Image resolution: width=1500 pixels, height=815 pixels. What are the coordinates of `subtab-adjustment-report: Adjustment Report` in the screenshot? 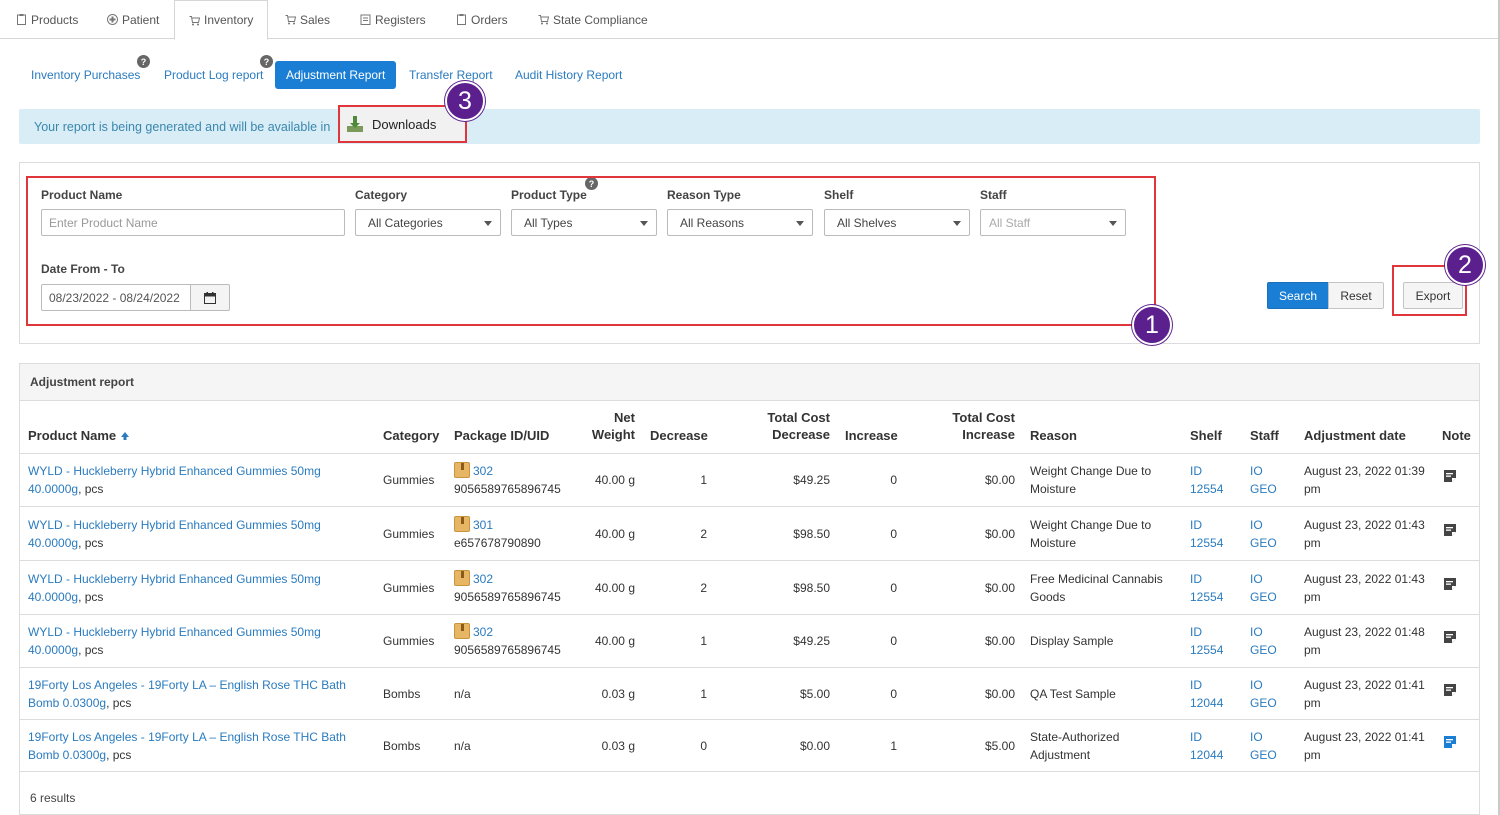 It's located at (336, 75).